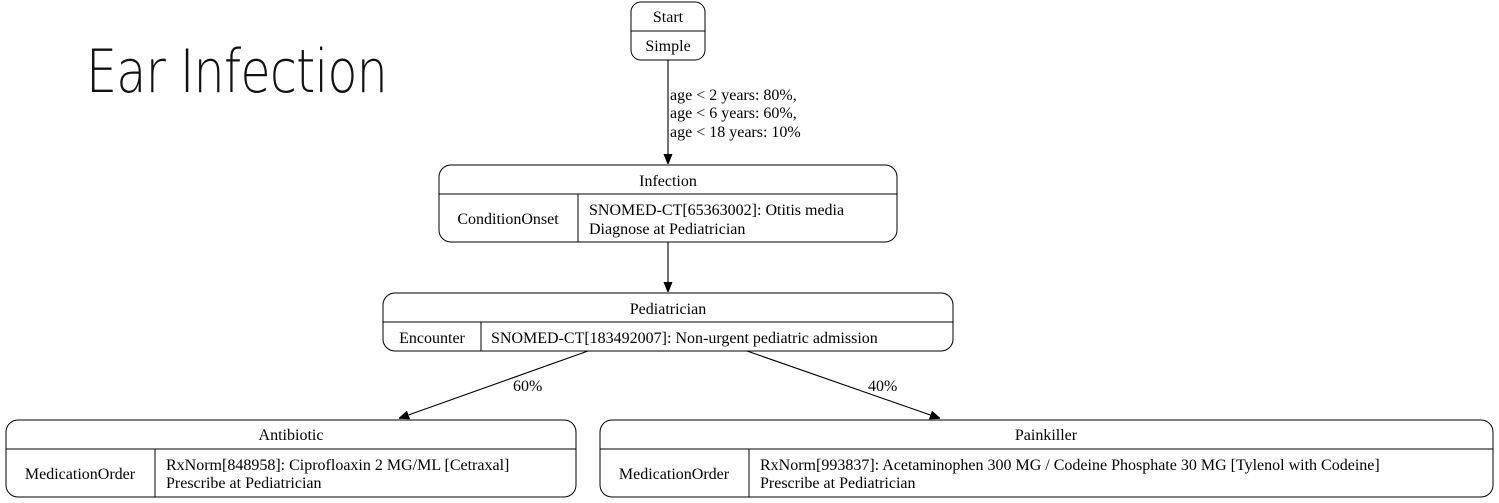  I want to click on node-infection-name: Infection, so click(668, 181).